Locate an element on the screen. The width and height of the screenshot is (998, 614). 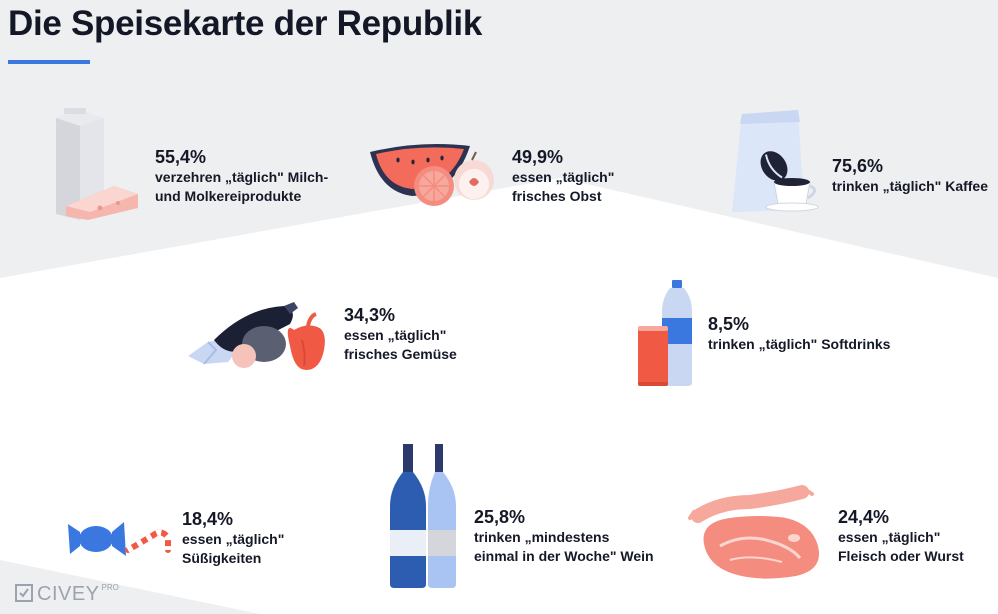
stat-value: 34,3% is located at coordinates (370, 315).